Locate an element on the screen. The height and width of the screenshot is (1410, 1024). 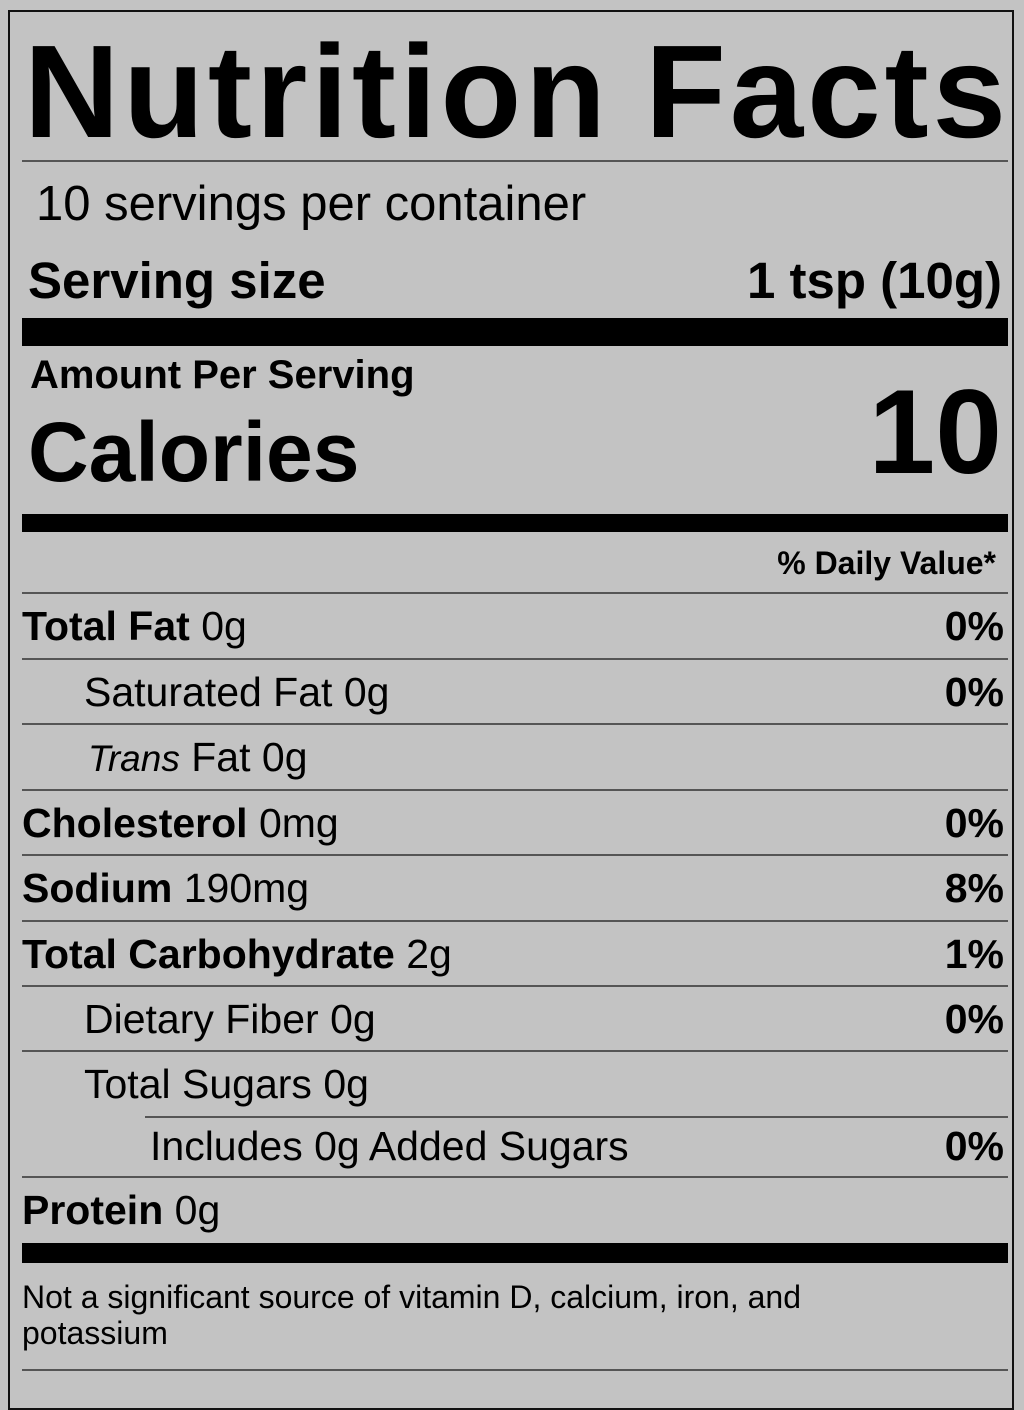
amount-per-serving: Amount Per Serving is located at coordinates (222, 375).